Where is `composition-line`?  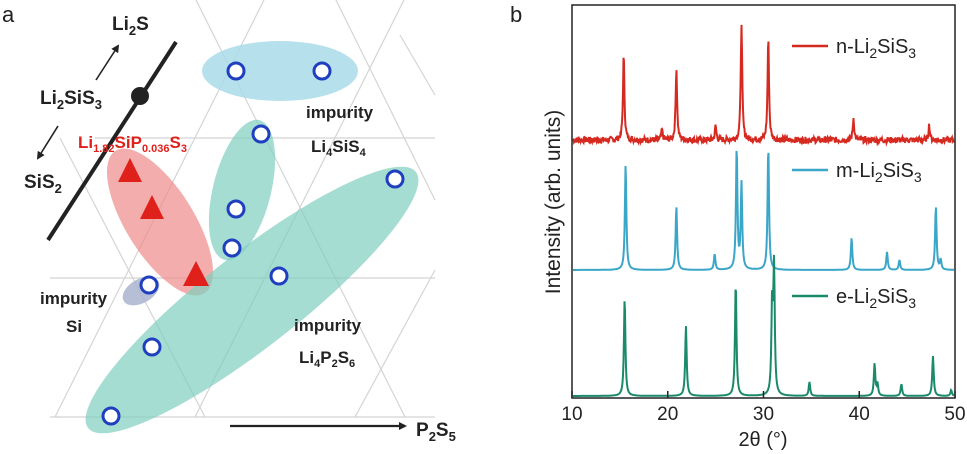
composition-line is located at coordinates (112, 141).